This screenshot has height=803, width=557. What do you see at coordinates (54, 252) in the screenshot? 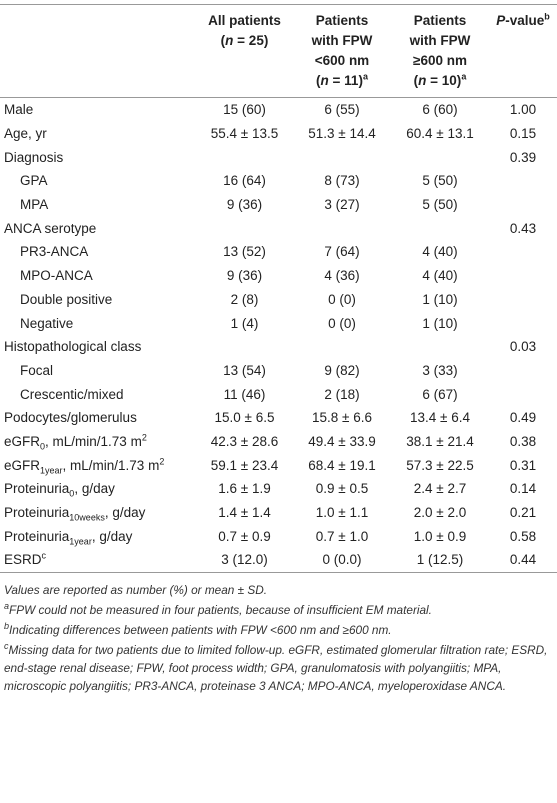
I see `label-text: PR3-ANCA` at bounding box center [54, 252].